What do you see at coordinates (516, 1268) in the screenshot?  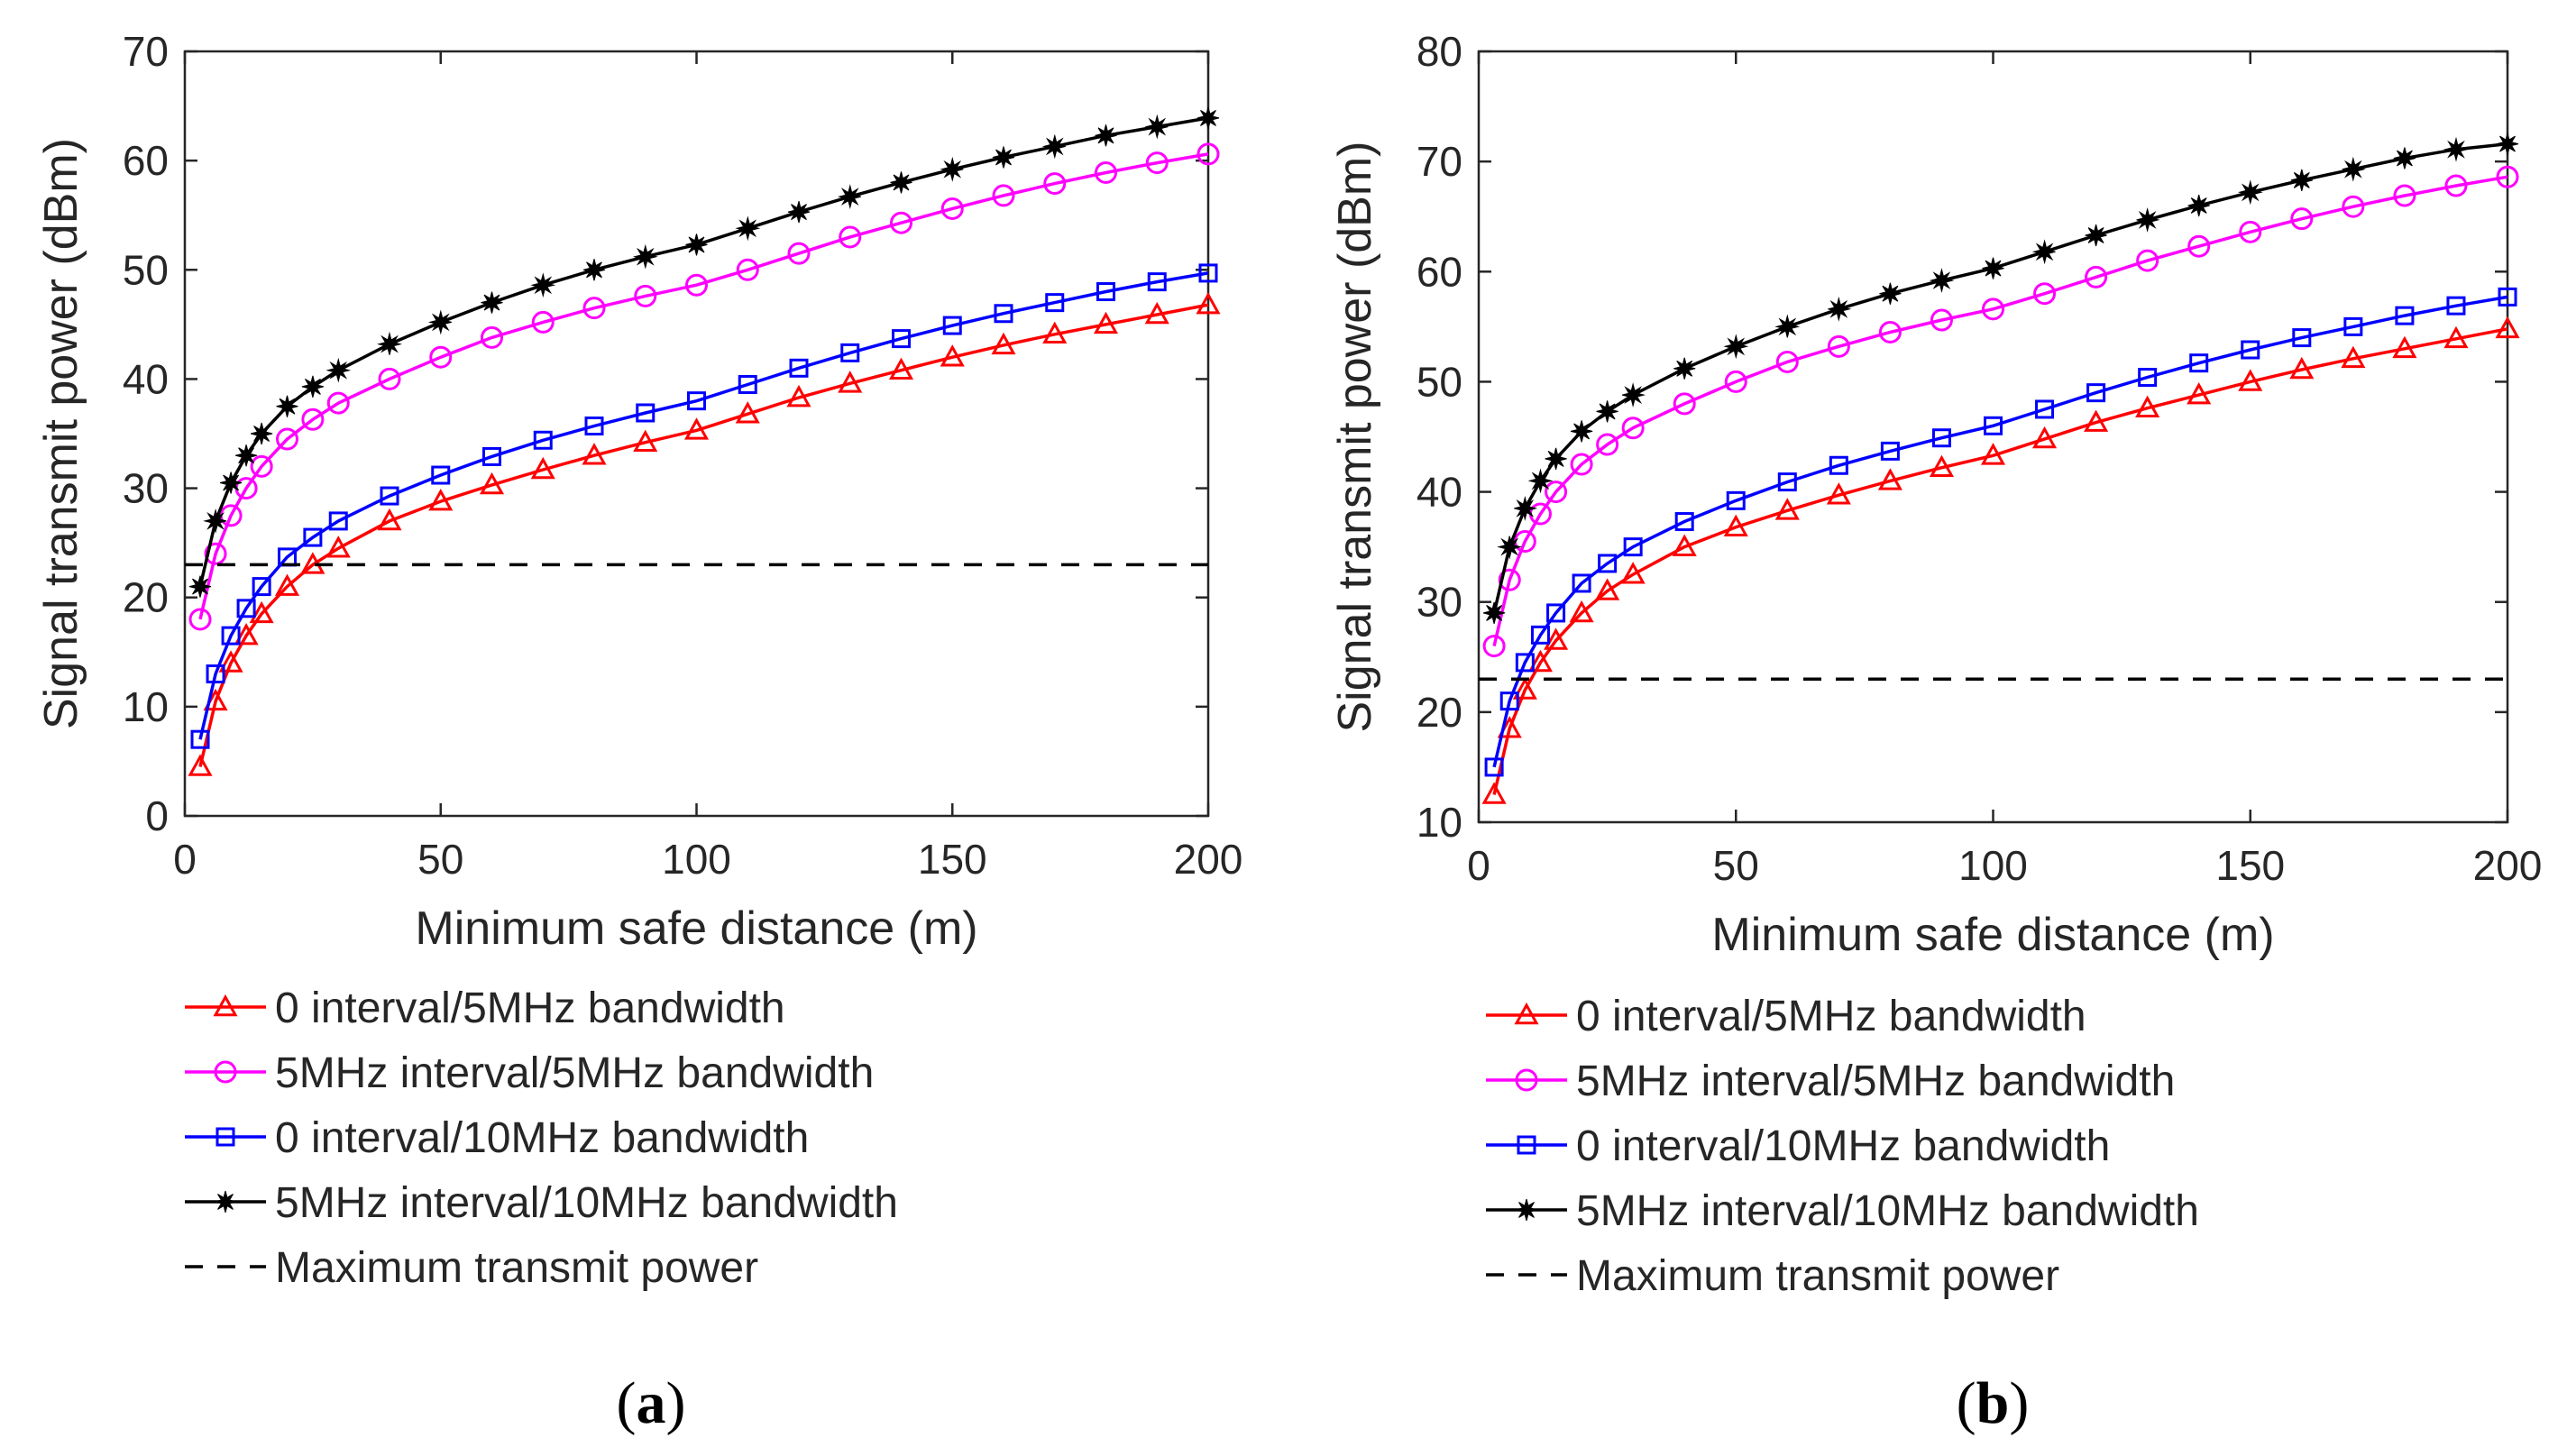 I see `legend-label-a-4: Maximum transmit power` at bounding box center [516, 1268].